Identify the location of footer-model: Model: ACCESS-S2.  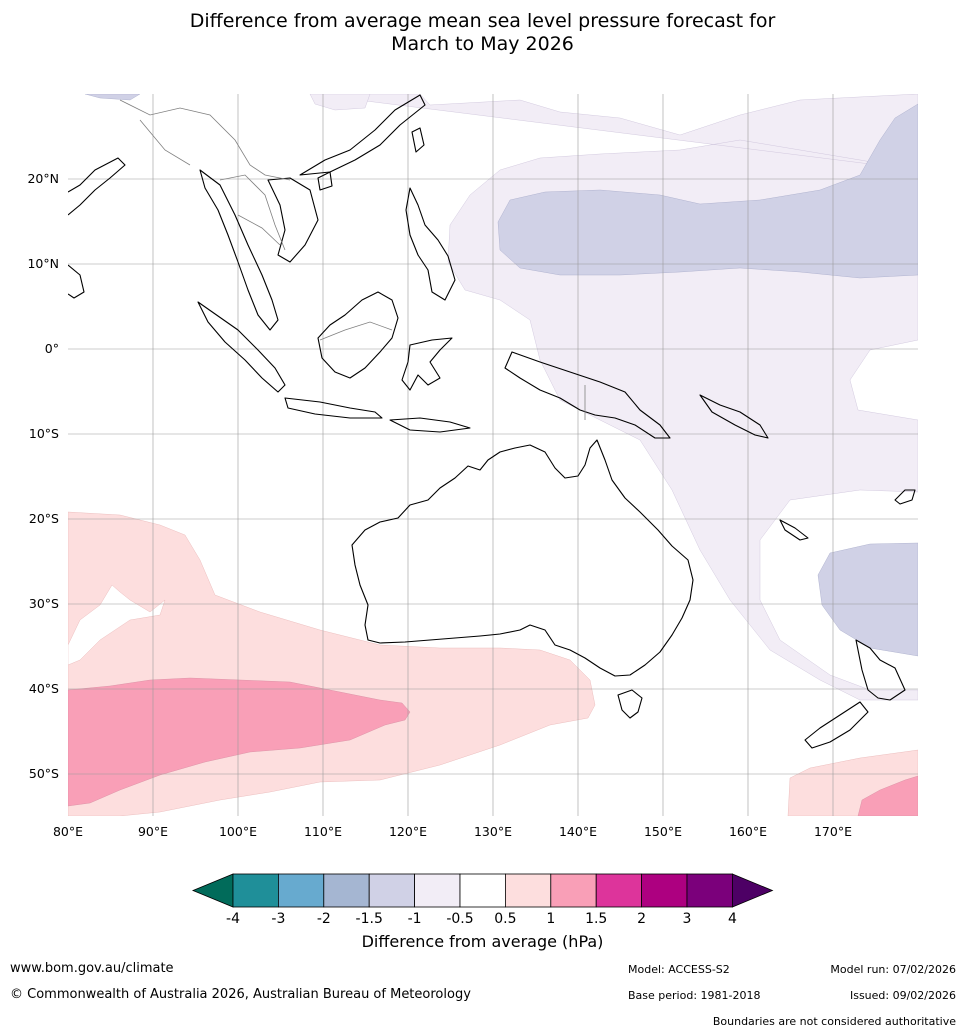
(679, 969).